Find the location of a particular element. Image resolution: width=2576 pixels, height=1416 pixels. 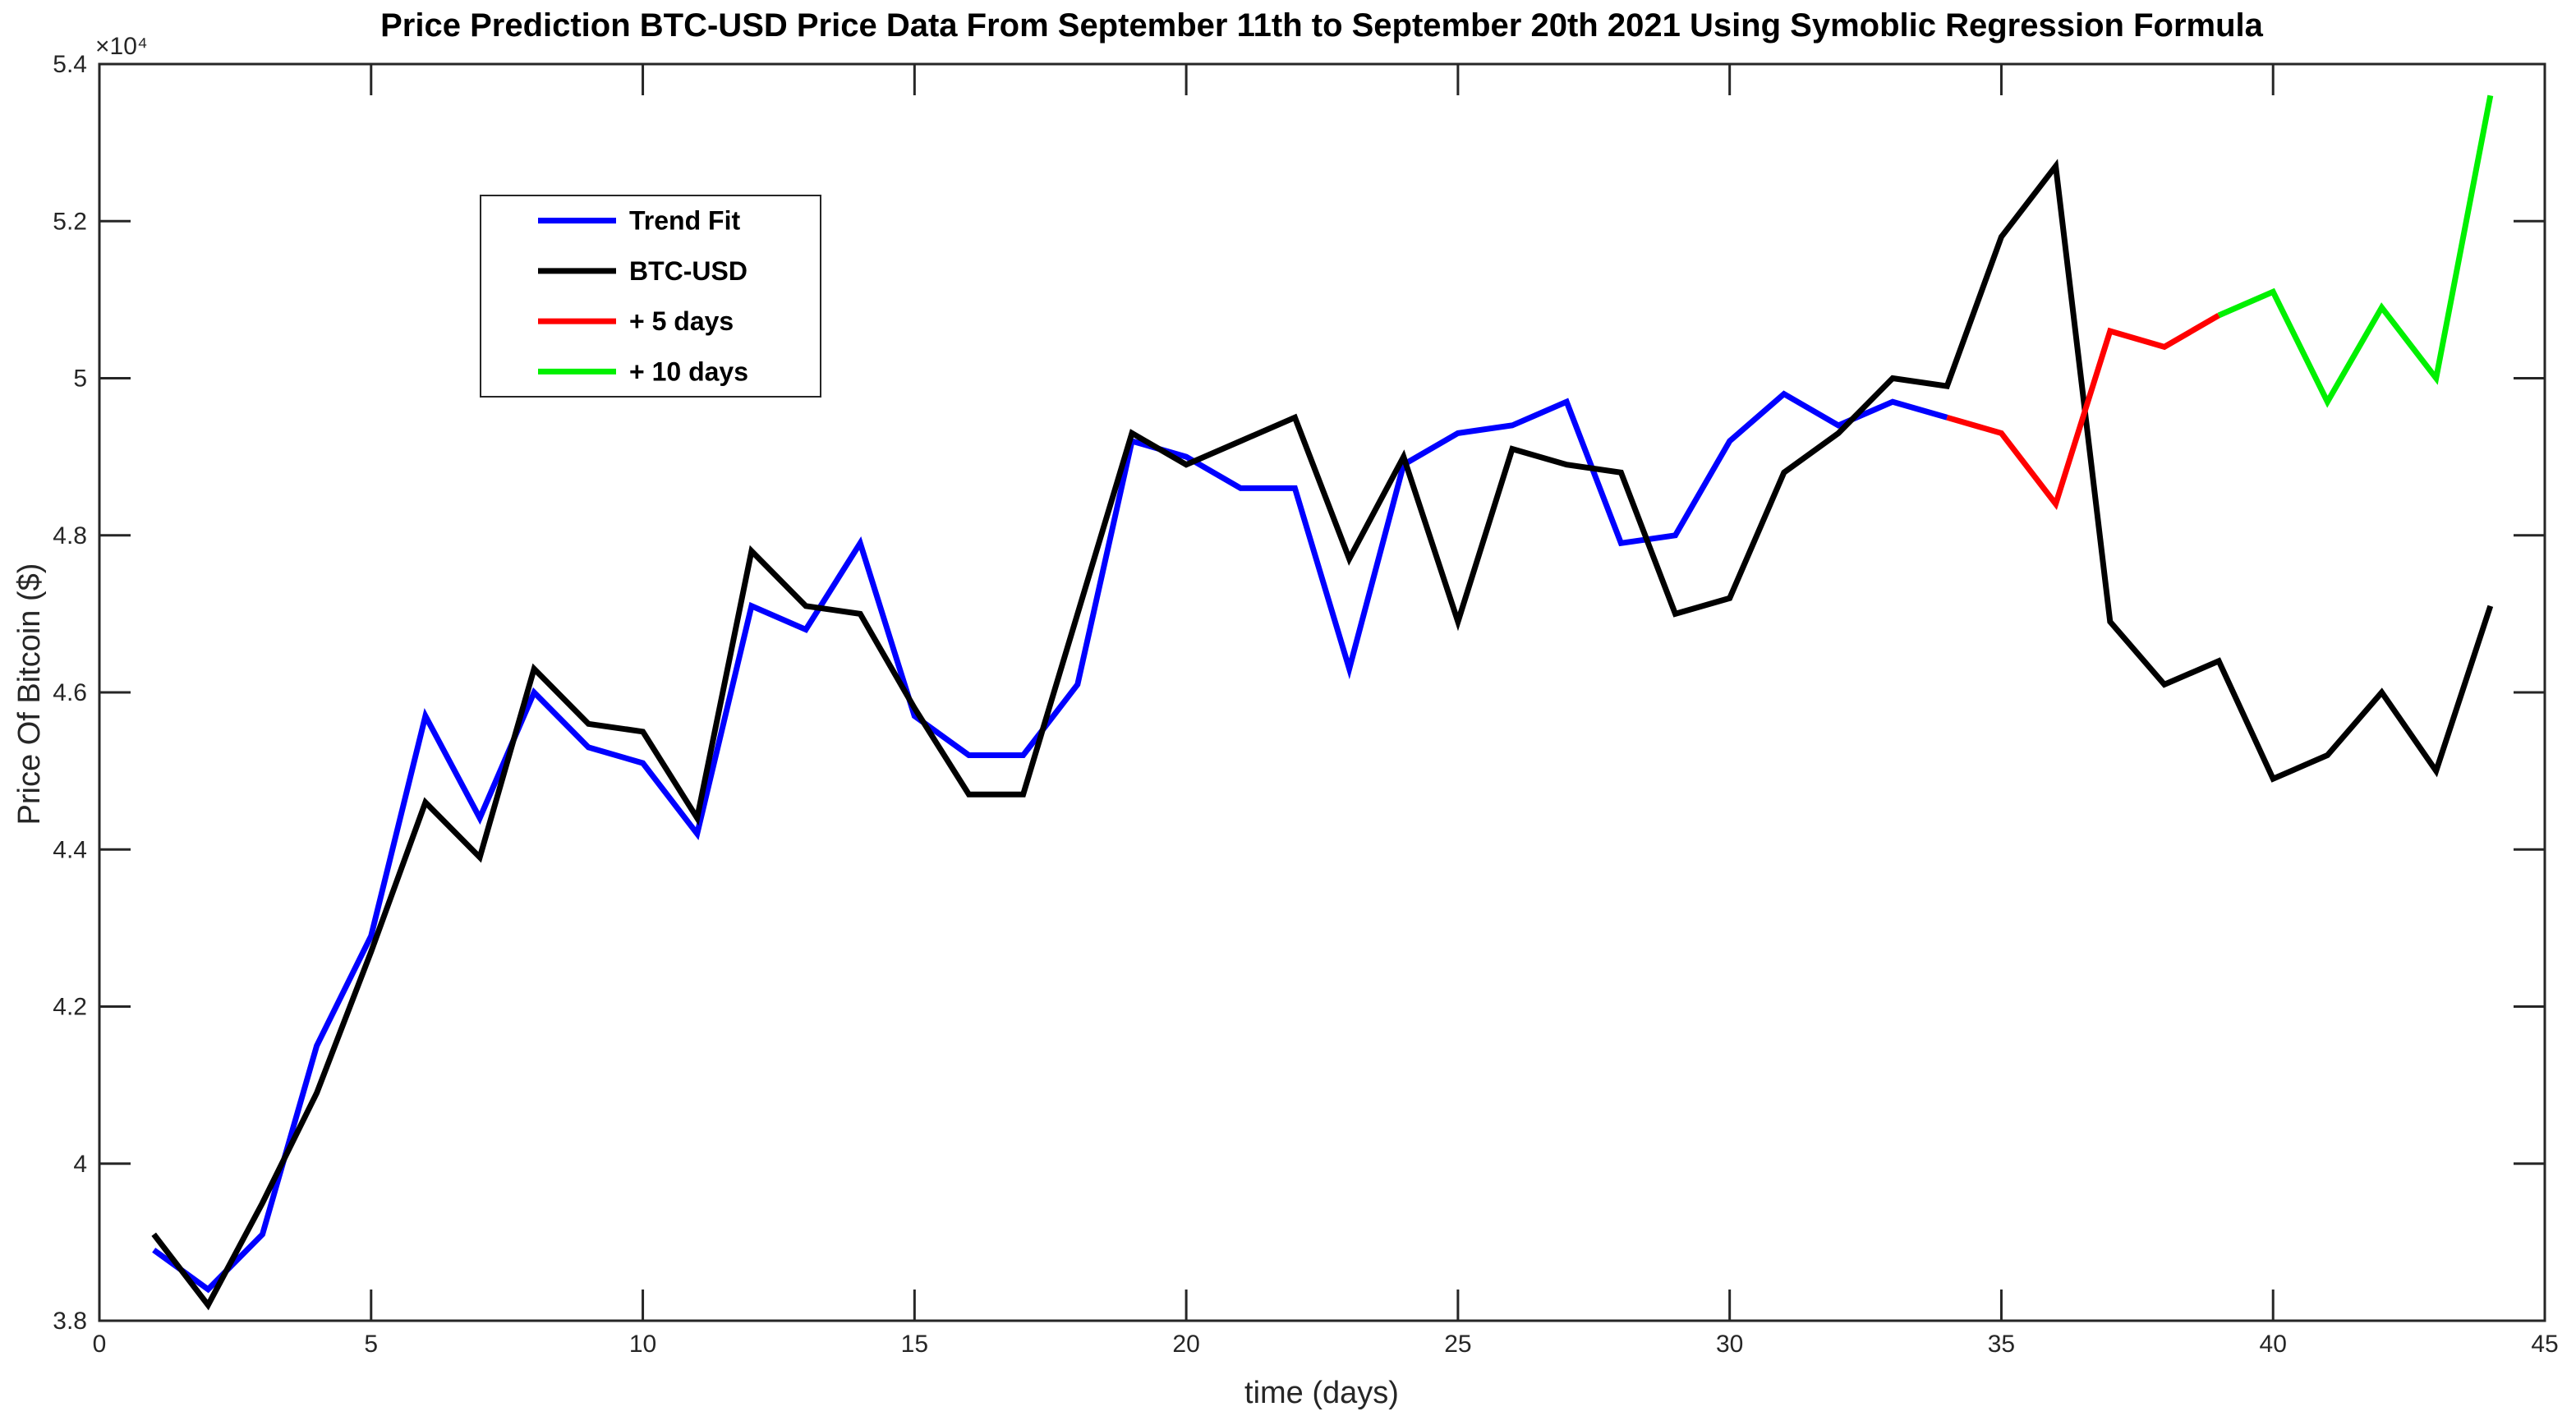

y-tick-label: 4.8 is located at coordinates (70, 535).